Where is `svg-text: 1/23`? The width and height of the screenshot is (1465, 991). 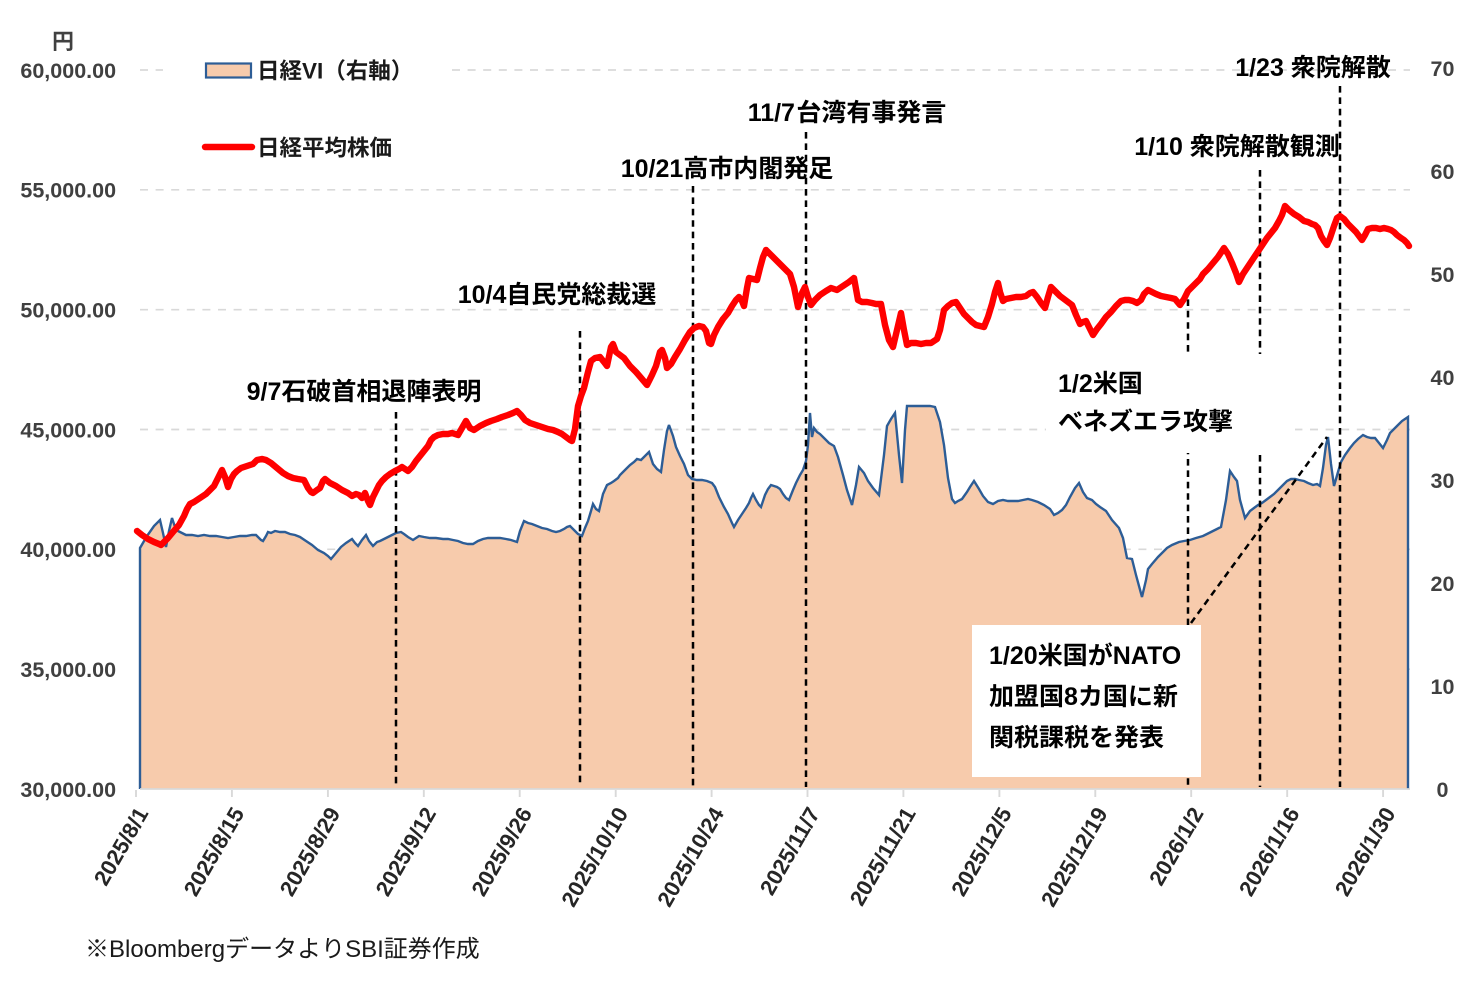 svg-text: 1/23 is located at coordinates (1263, 68).